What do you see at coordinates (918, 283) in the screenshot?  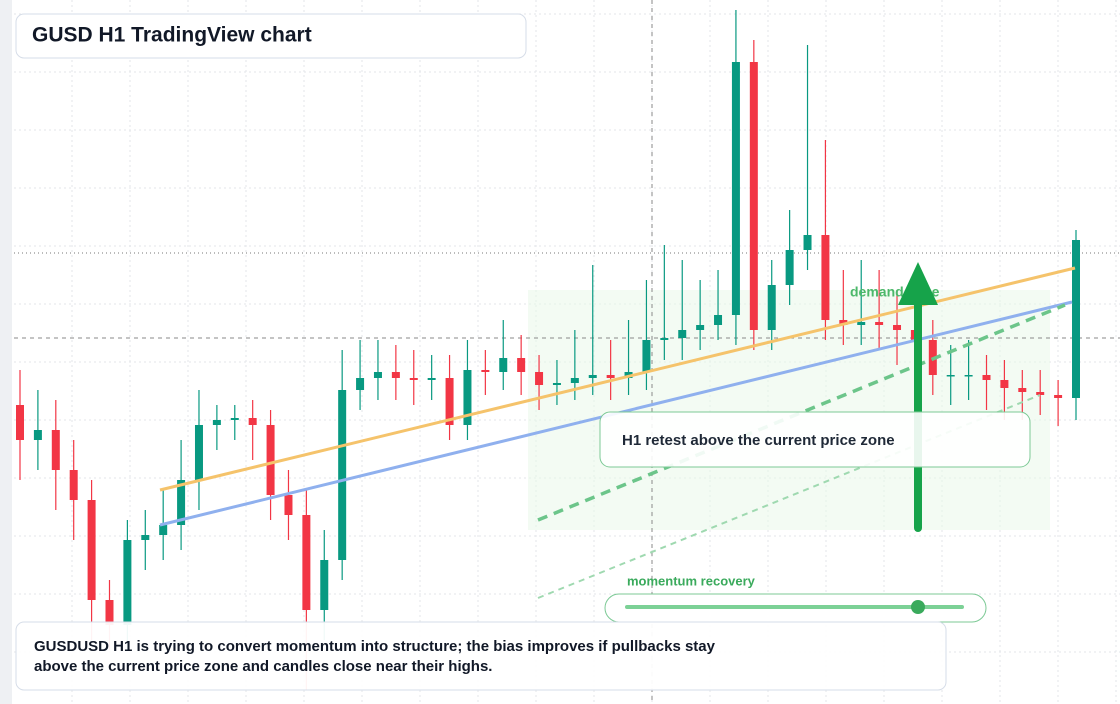 I see `arrow-head` at bounding box center [918, 283].